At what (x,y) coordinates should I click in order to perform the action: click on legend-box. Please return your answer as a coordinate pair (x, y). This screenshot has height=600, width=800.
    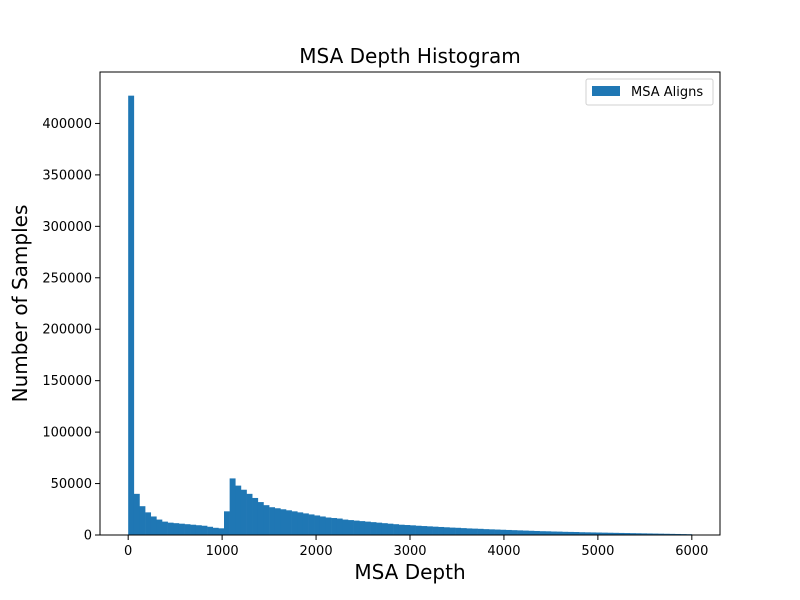
    Looking at the image, I should click on (649, 92).